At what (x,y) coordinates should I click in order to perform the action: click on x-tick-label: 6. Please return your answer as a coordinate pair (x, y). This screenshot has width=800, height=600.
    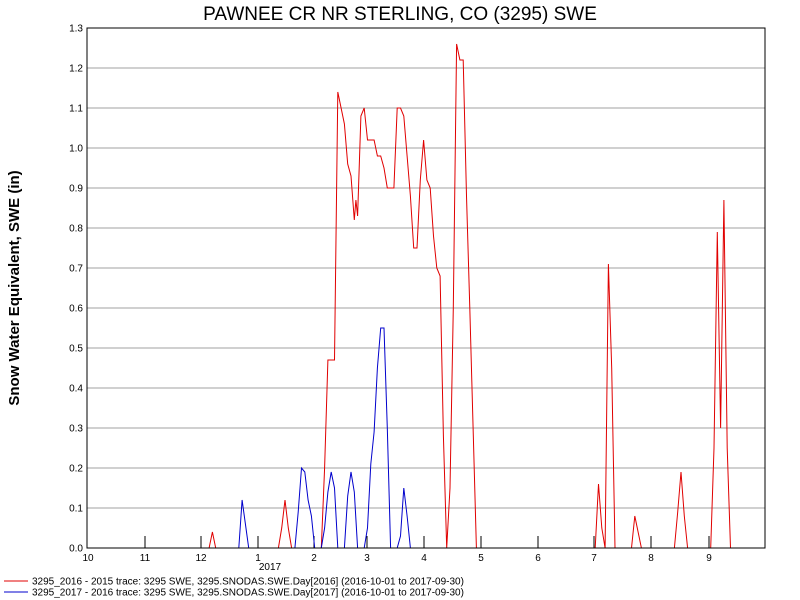
    Looking at the image, I should click on (538, 558).